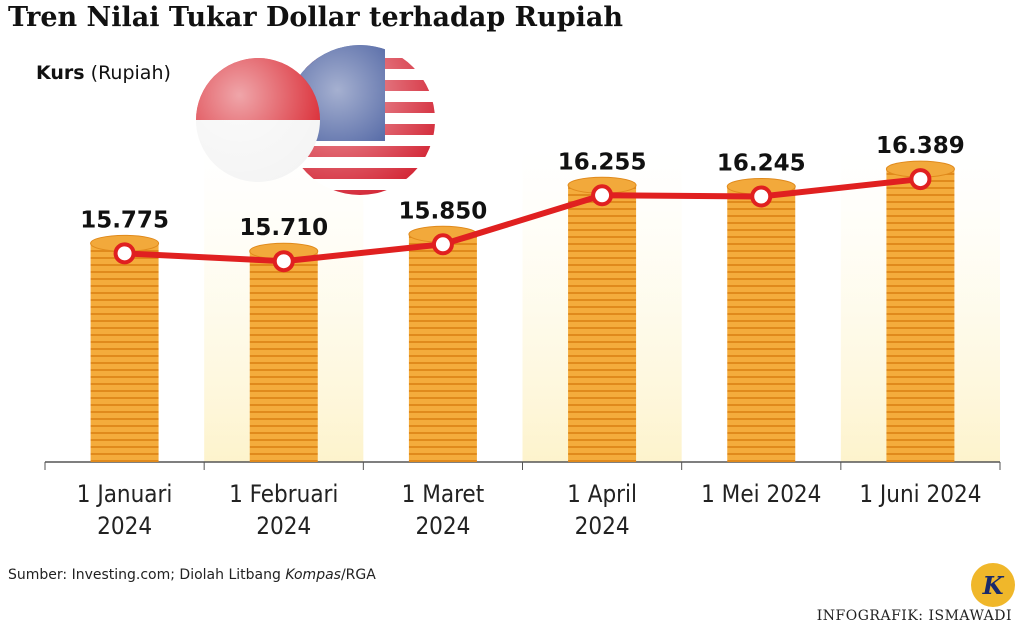  Describe the element at coordinates (443, 510) in the screenshot. I see `x-tick-label: 1 Maret 2024` at that location.